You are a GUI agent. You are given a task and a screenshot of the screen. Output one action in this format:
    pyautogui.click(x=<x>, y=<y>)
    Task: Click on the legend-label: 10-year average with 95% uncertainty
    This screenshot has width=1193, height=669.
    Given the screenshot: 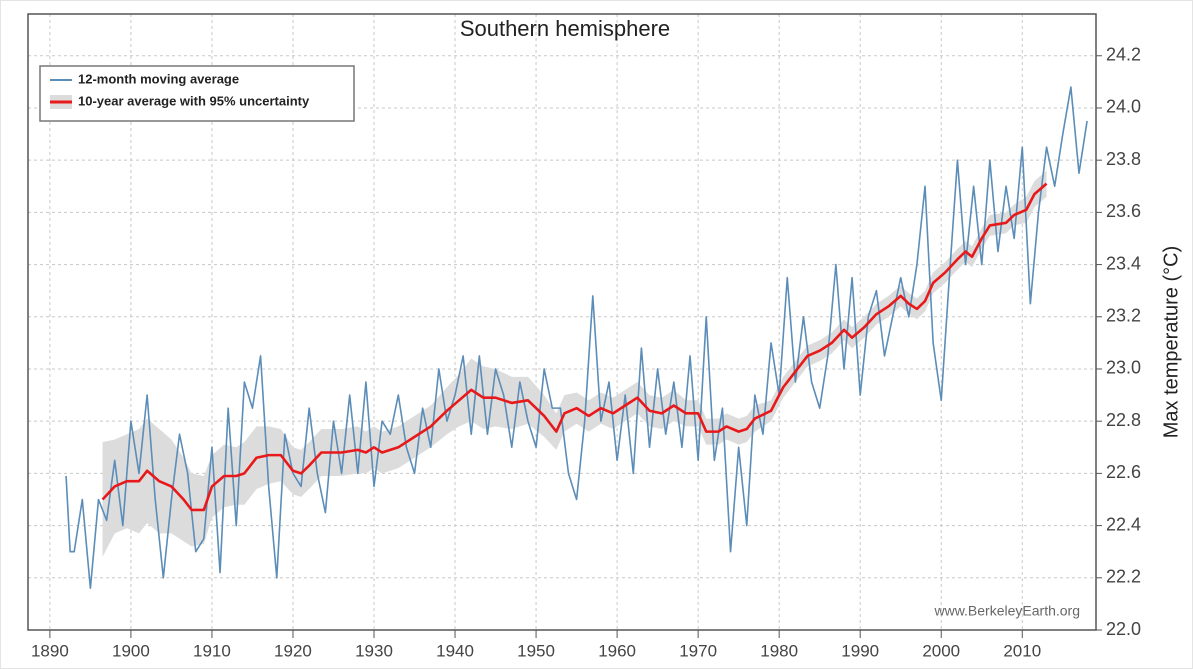 What is the action you would take?
    pyautogui.click(x=194, y=100)
    